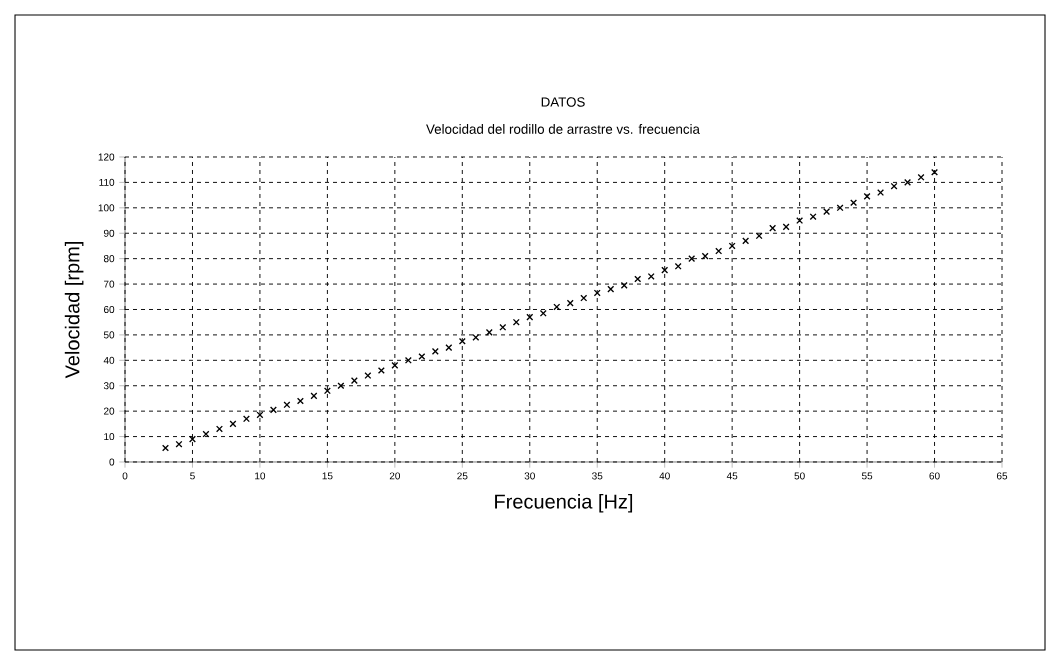 This screenshot has width=1060, height=659. What do you see at coordinates (327, 476) in the screenshot?
I see `x-tick-label: 15` at bounding box center [327, 476].